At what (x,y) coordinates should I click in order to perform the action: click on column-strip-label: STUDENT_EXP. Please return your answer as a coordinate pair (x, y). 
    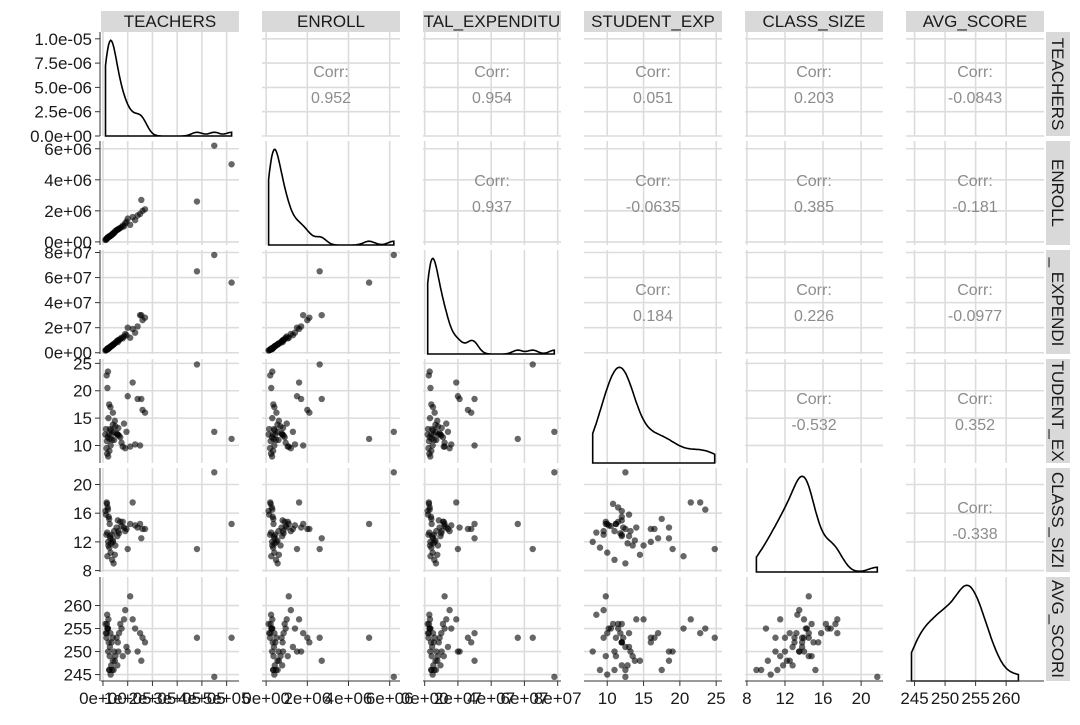
    Looking at the image, I should click on (653, 21).